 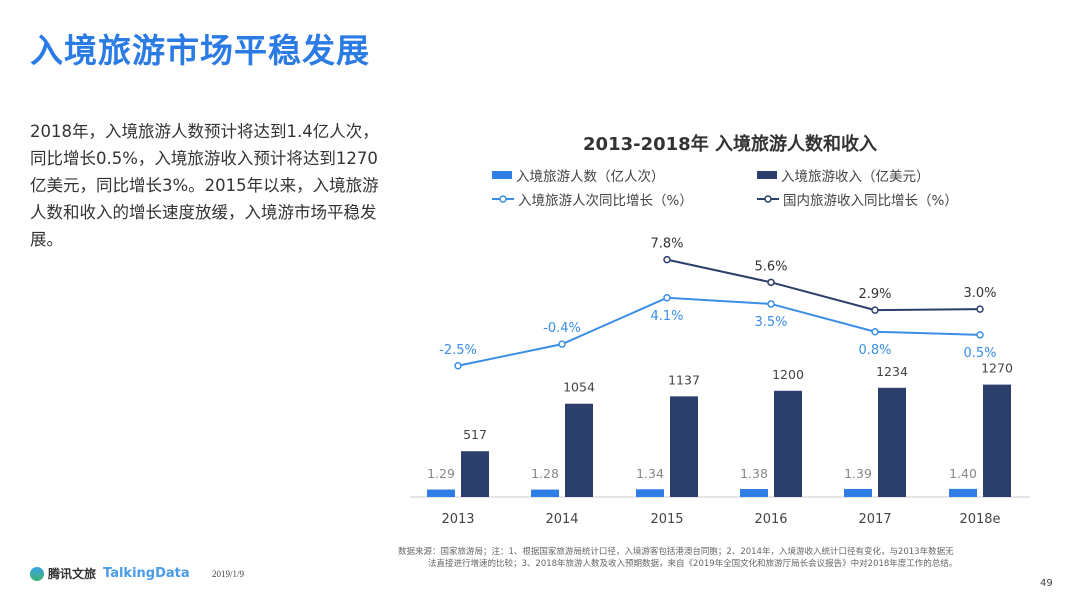 I want to click on x-tick-label: 2014, so click(x=561, y=519).